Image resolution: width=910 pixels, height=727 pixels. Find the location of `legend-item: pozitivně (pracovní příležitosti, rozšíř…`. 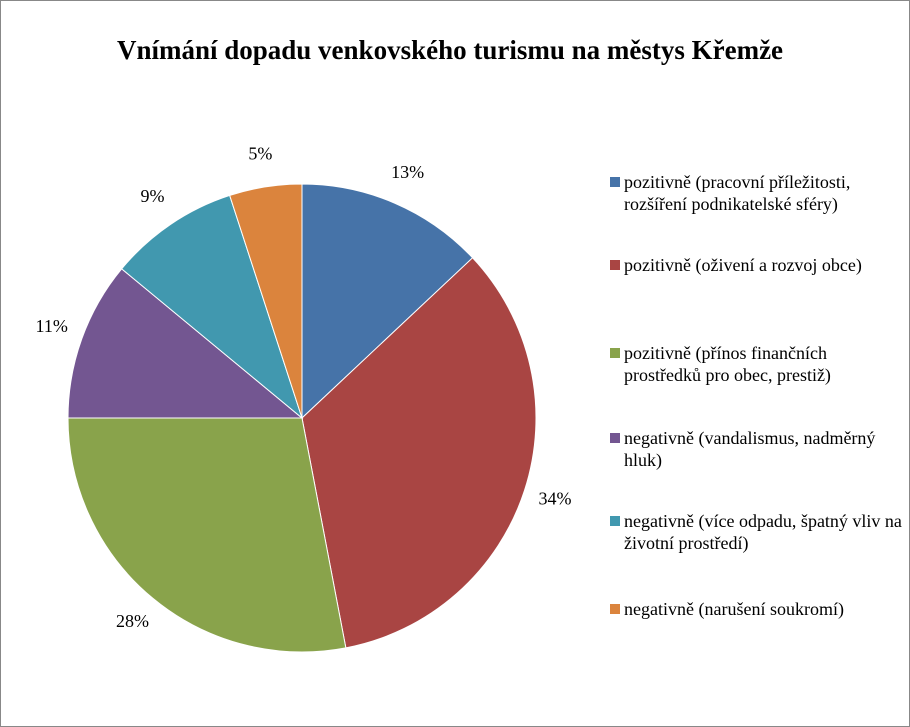

legend-item: pozitivně (pracovní příležitosti, rozšíř… is located at coordinates (756, 193).